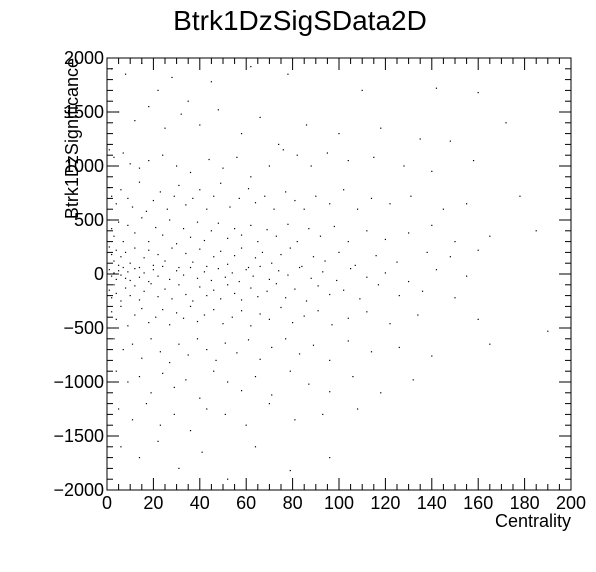 The image size is (596, 572). I want to click on y-tick-label: −1000, so click(78, 382).